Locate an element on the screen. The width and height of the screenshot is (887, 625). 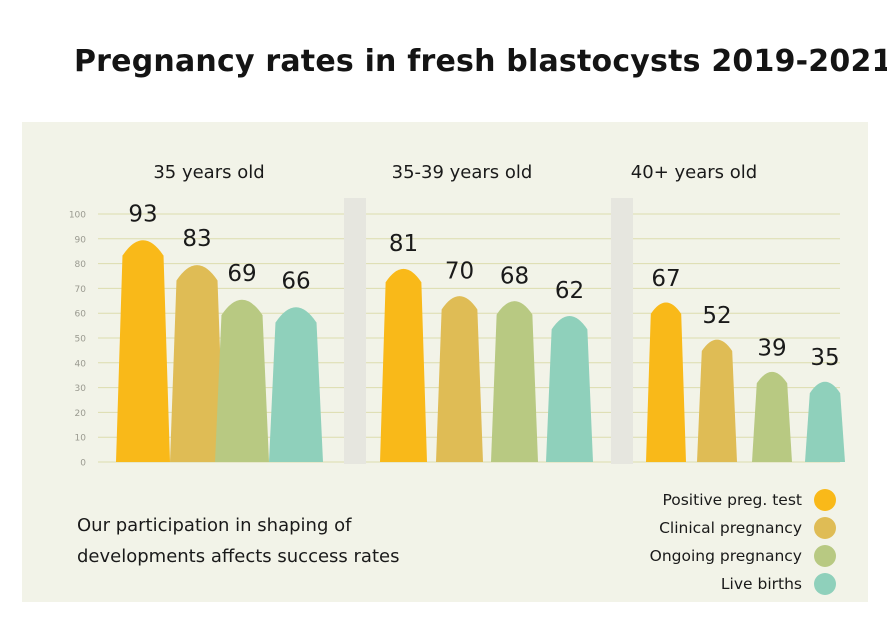
subtitle-line-2: developments affects success rates is located at coordinates (238, 556).